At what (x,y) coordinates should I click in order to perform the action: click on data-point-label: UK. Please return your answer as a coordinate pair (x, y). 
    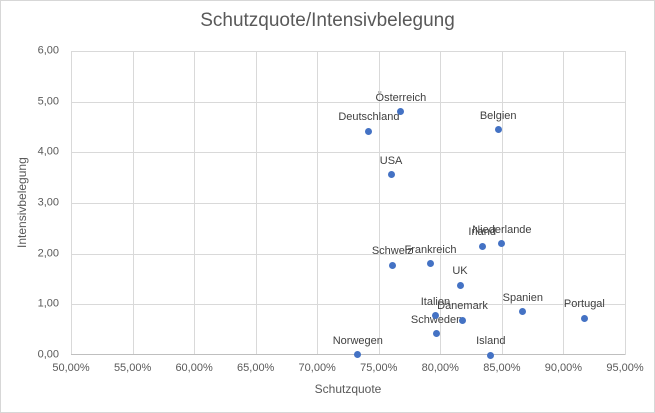
    Looking at the image, I should click on (460, 271).